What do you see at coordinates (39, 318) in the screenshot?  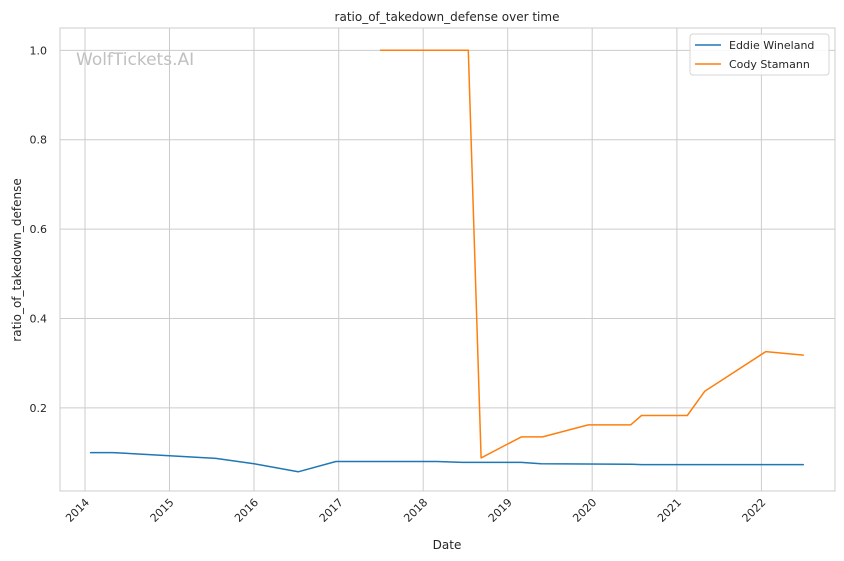 I see `y-tick-label: 0.4` at bounding box center [39, 318].